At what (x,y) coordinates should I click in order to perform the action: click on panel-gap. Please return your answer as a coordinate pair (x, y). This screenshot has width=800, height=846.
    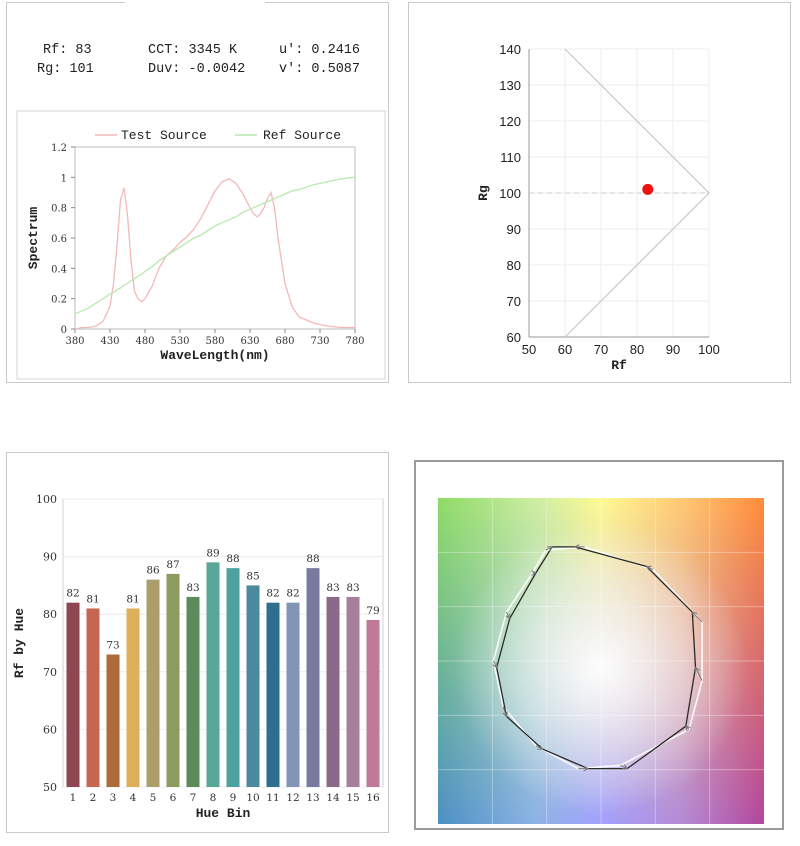
    Looking at the image, I should click on (195, 3).